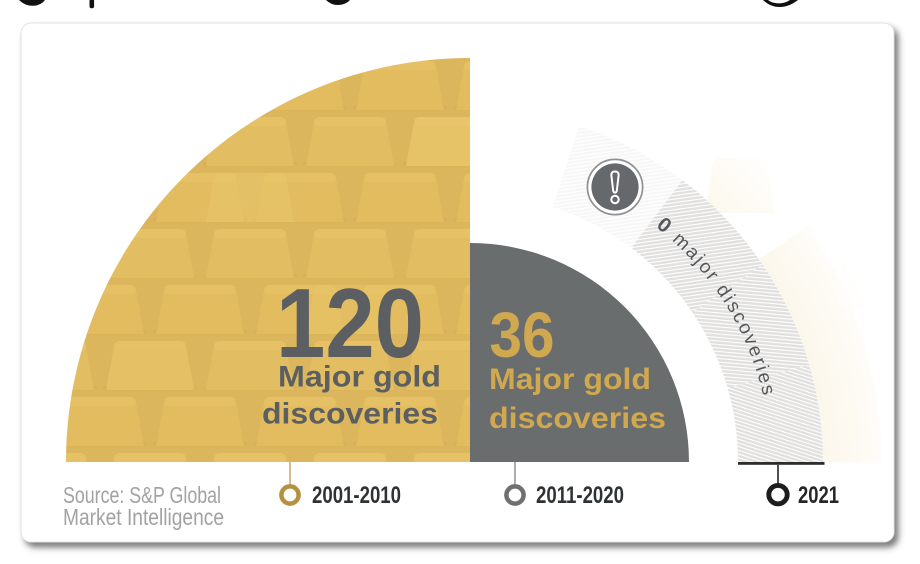  Describe the element at coordinates (522, 335) in the screenshot. I see `svg-text: 36` at that location.